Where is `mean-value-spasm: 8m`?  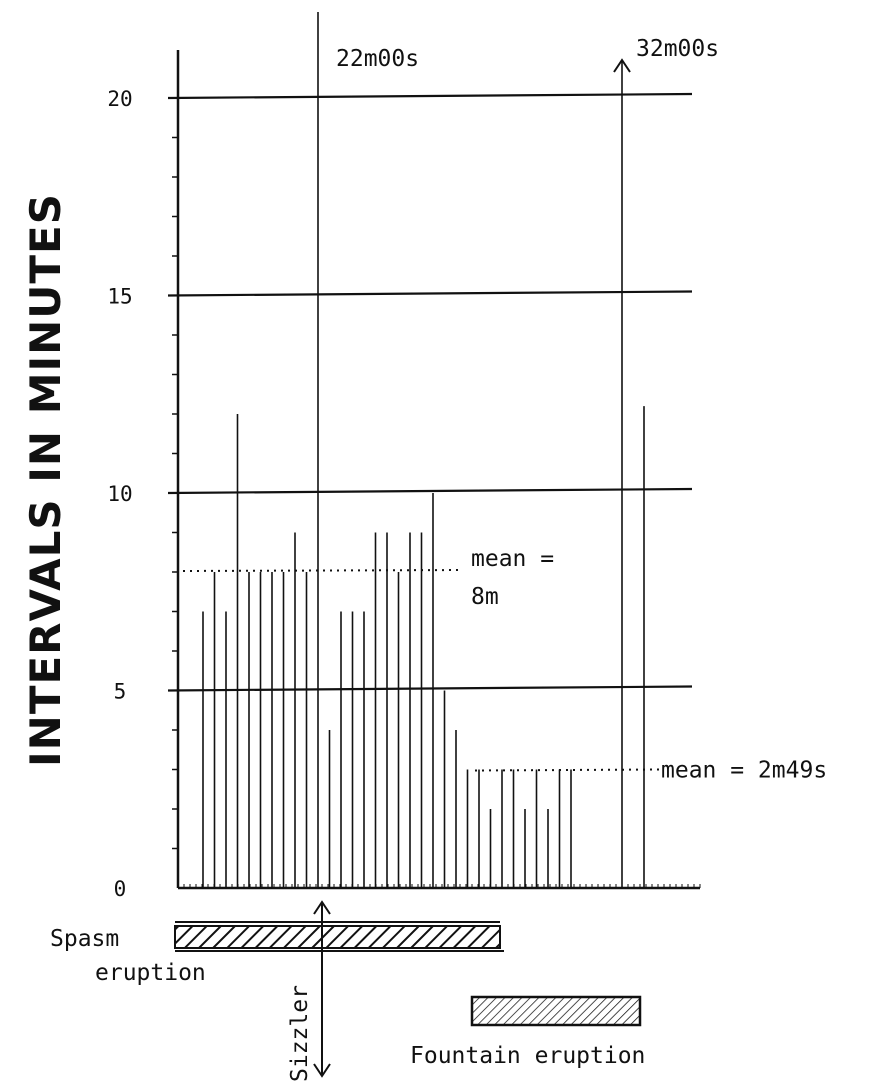 mean-value-spasm: 8m is located at coordinates (485, 597).